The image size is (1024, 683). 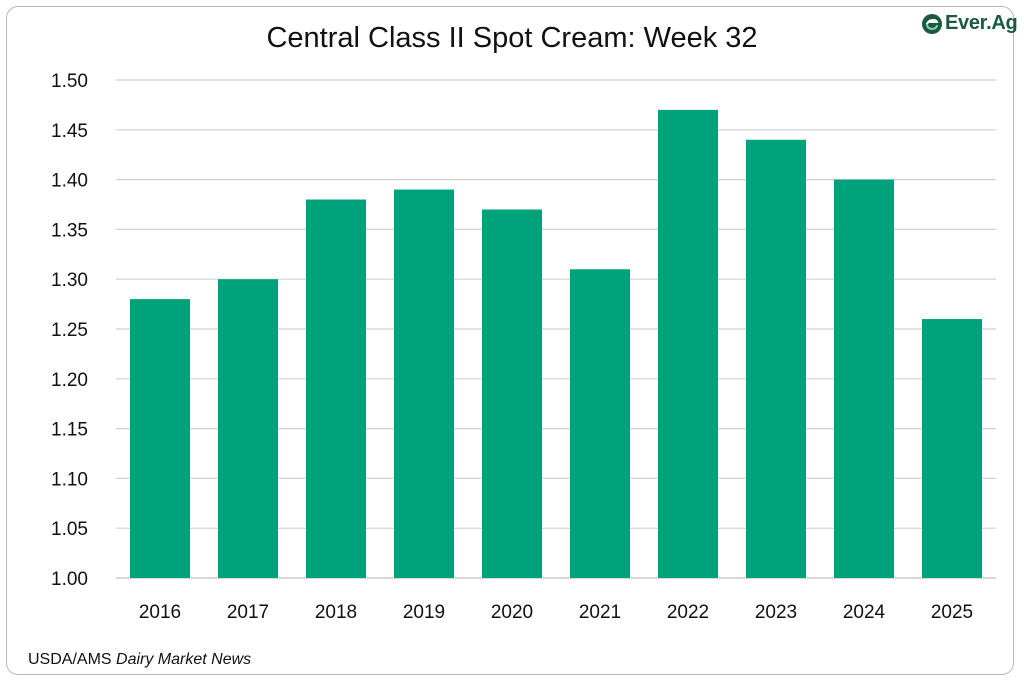 I want to click on x-tick-label: 2021, so click(x=600, y=612).